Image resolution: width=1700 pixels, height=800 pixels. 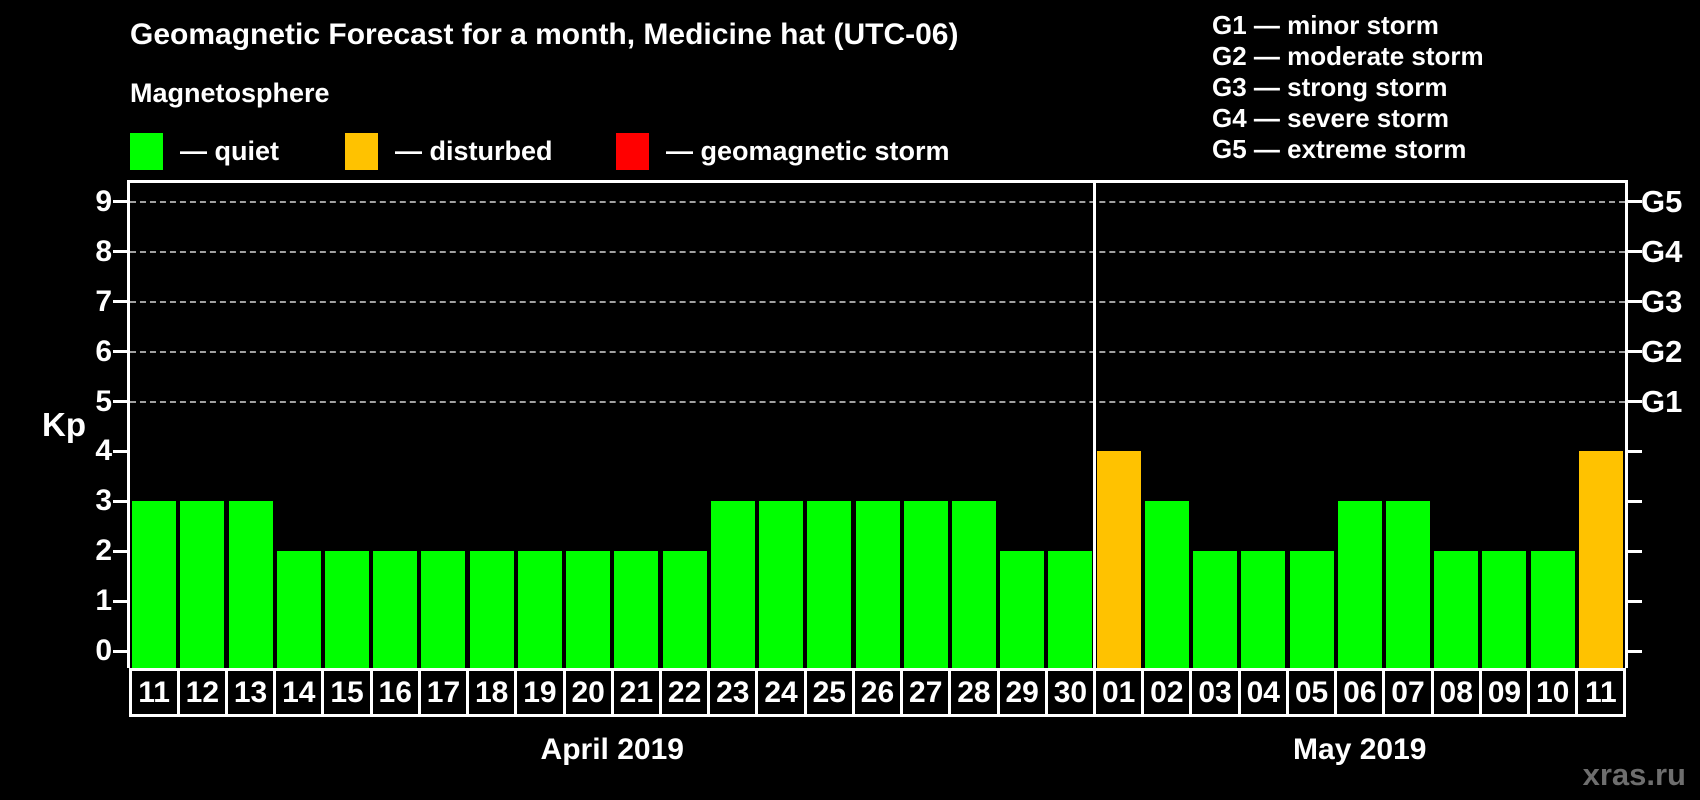 What do you see at coordinates (146, 151) in the screenshot?
I see `quiet-color-swatch` at bounding box center [146, 151].